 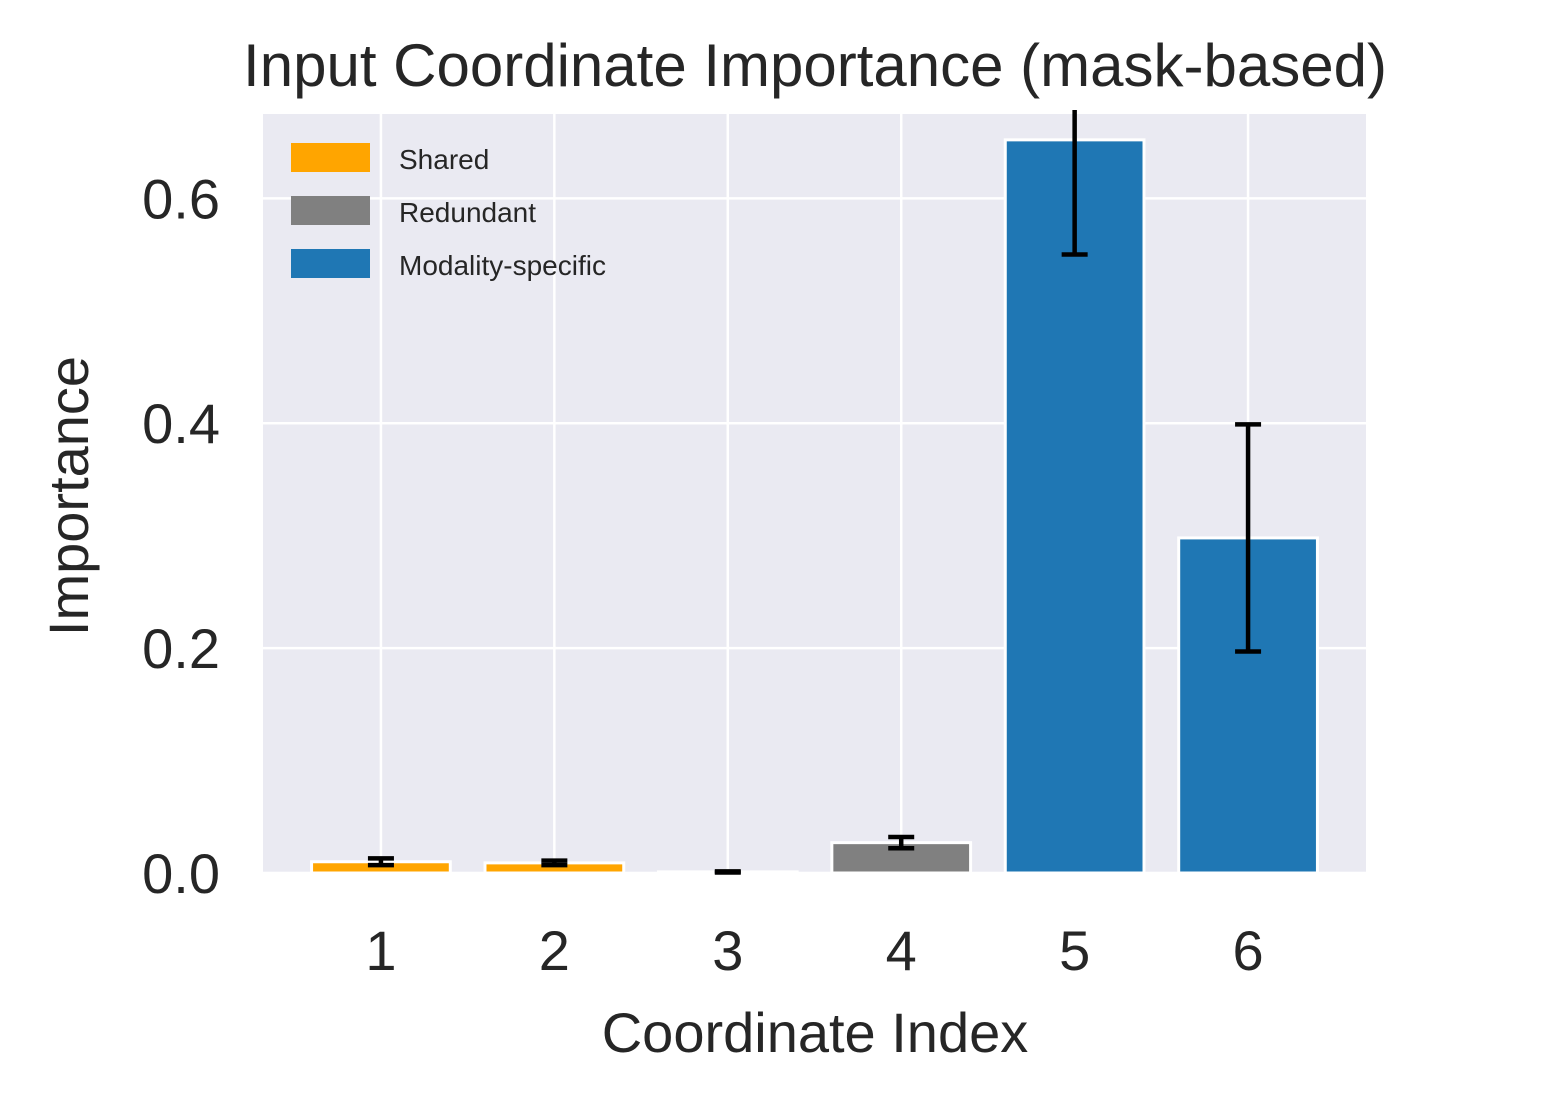 What do you see at coordinates (181, 198) in the screenshot?
I see `y-tick-label: 0.6` at bounding box center [181, 198].